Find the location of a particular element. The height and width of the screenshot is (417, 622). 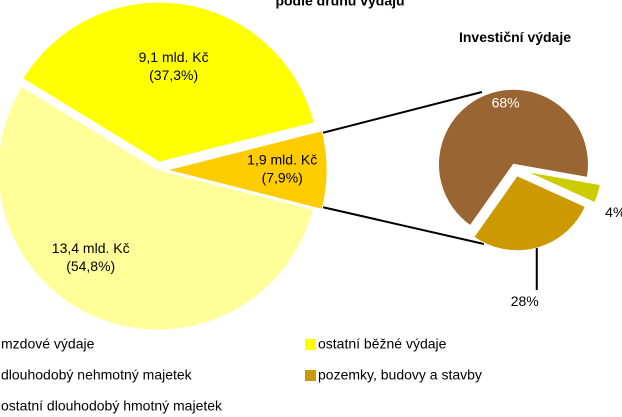

slice-amount-label: 9,1 mld. Kč is located at coordinates (174, 57).